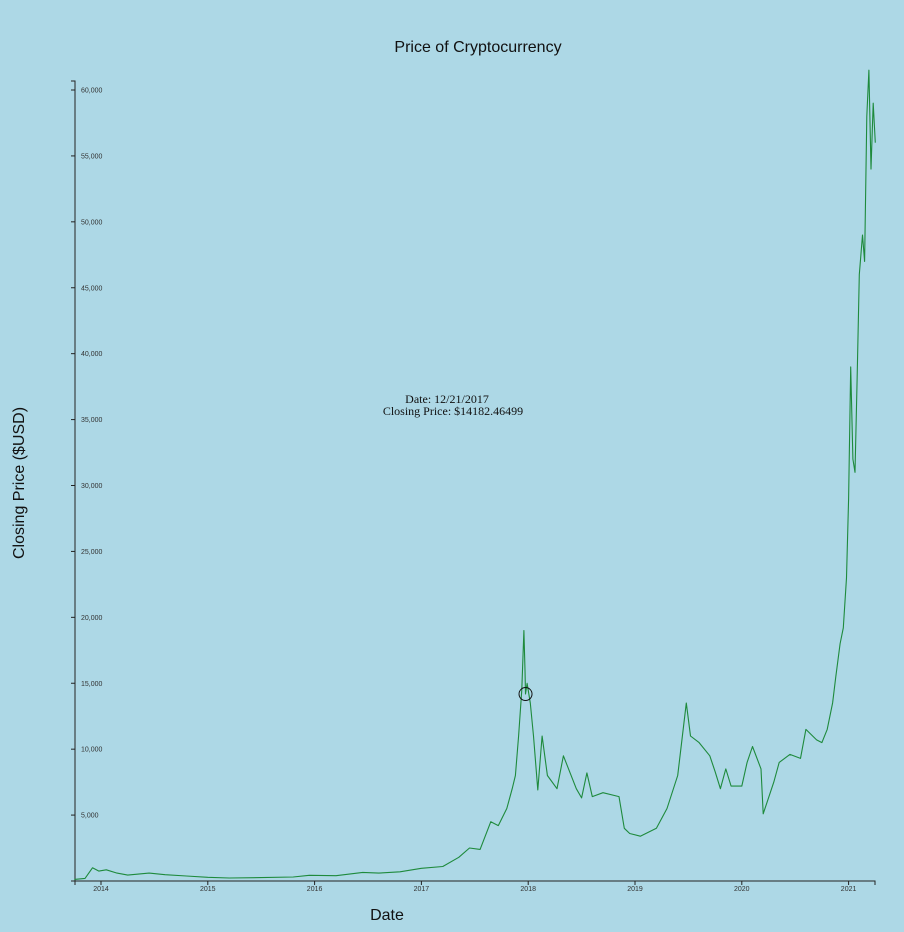  What do you see at coordinates (90, 816) in the screenshot?
I see `y-tick-label: 5,000` at bounding box center [90, 816].